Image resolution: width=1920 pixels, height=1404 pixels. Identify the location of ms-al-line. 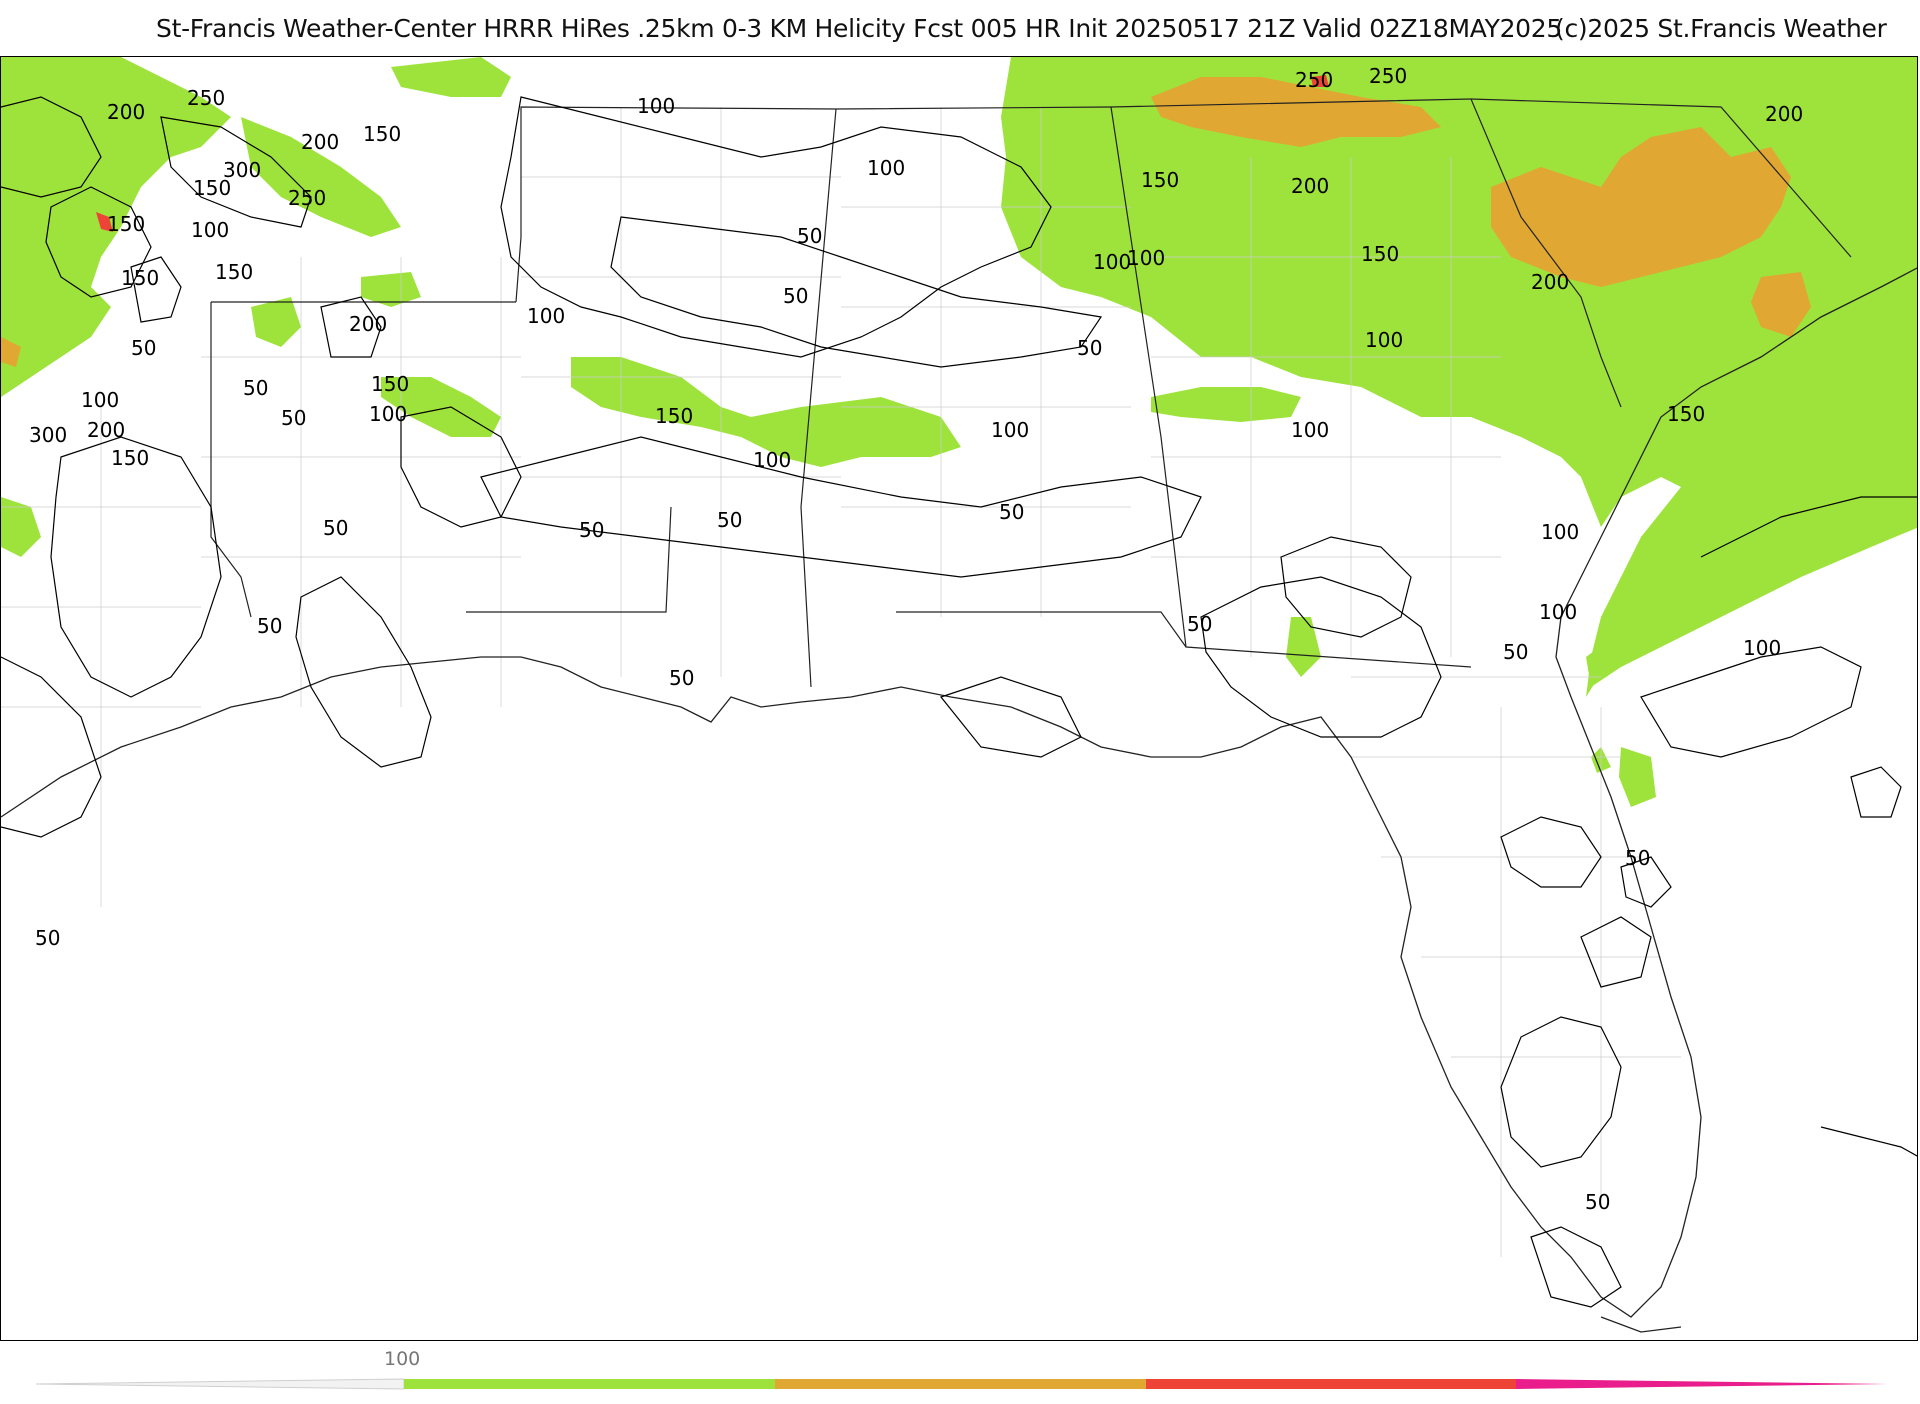
(818, 398).